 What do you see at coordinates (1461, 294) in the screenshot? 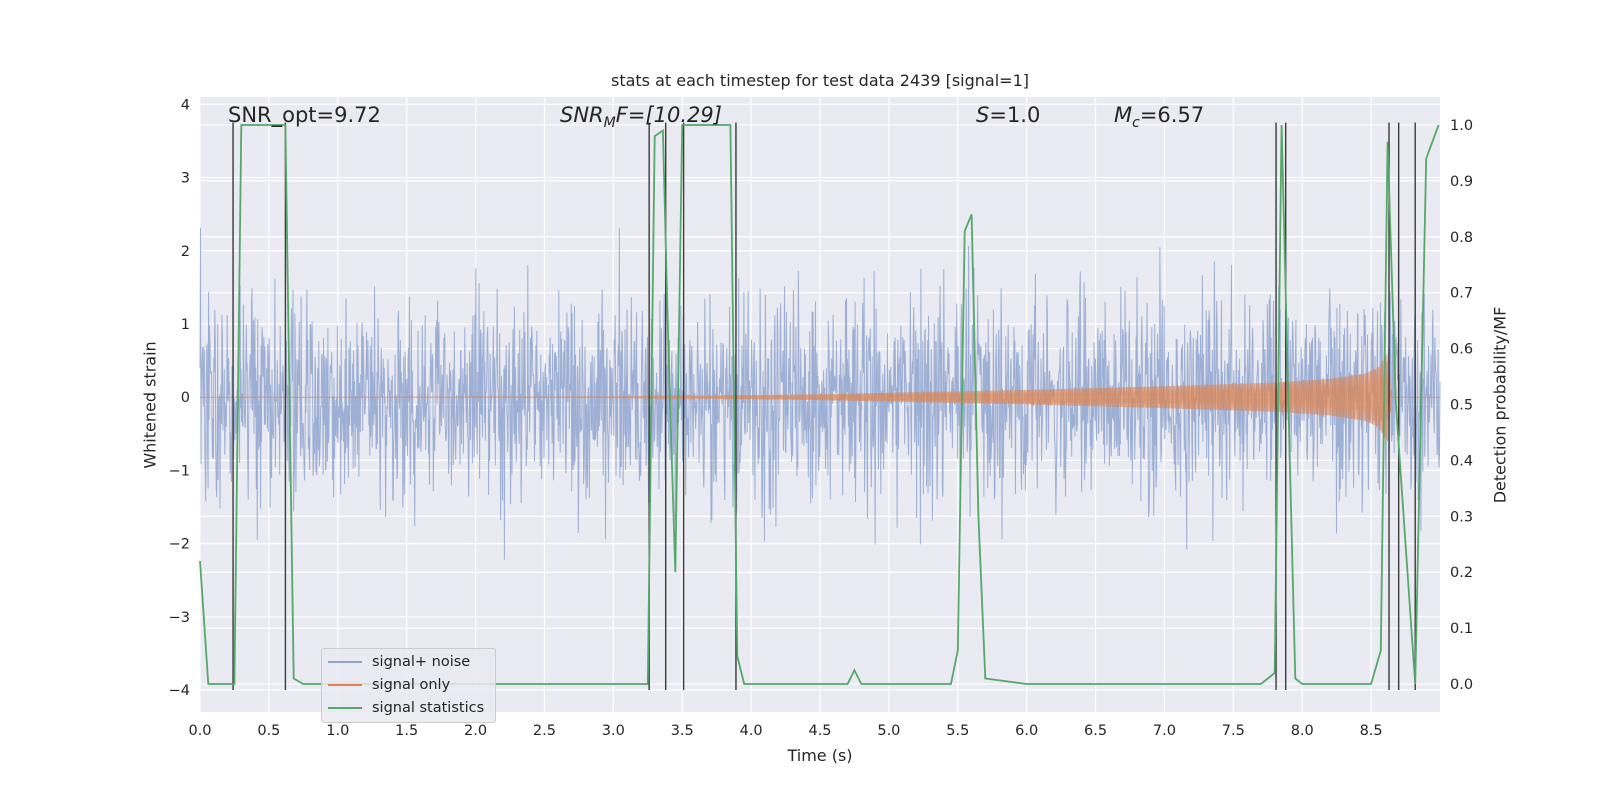
I see `y-tick-label-right: 0.7` at bounding box center [1461, 294].